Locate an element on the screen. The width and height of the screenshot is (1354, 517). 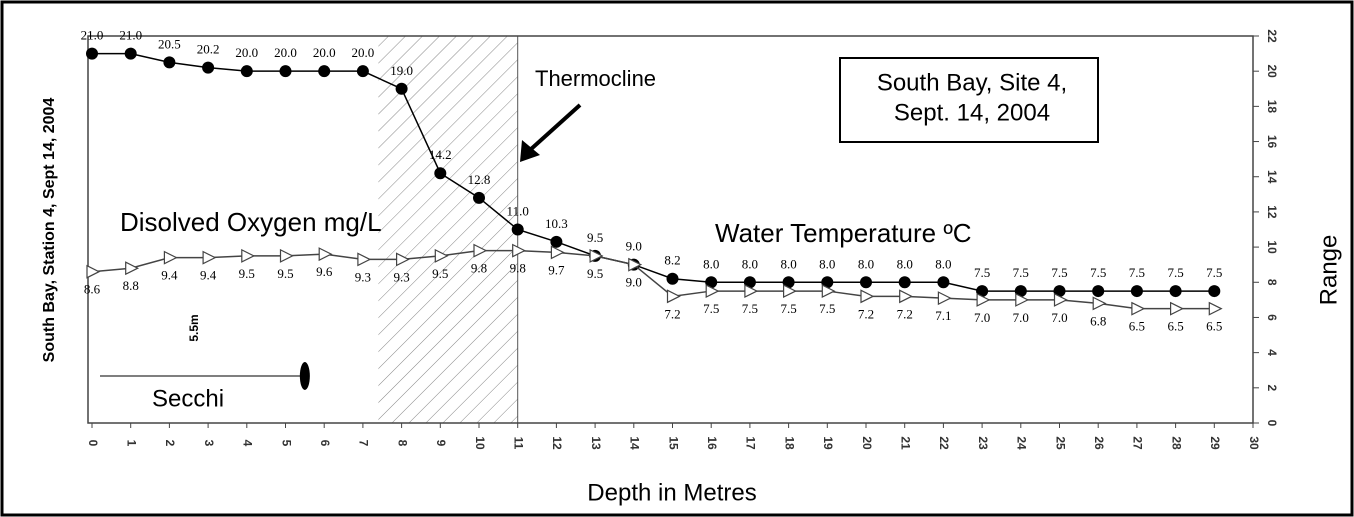
y2-axis-label: Range is located at coordinates (1328, 270).